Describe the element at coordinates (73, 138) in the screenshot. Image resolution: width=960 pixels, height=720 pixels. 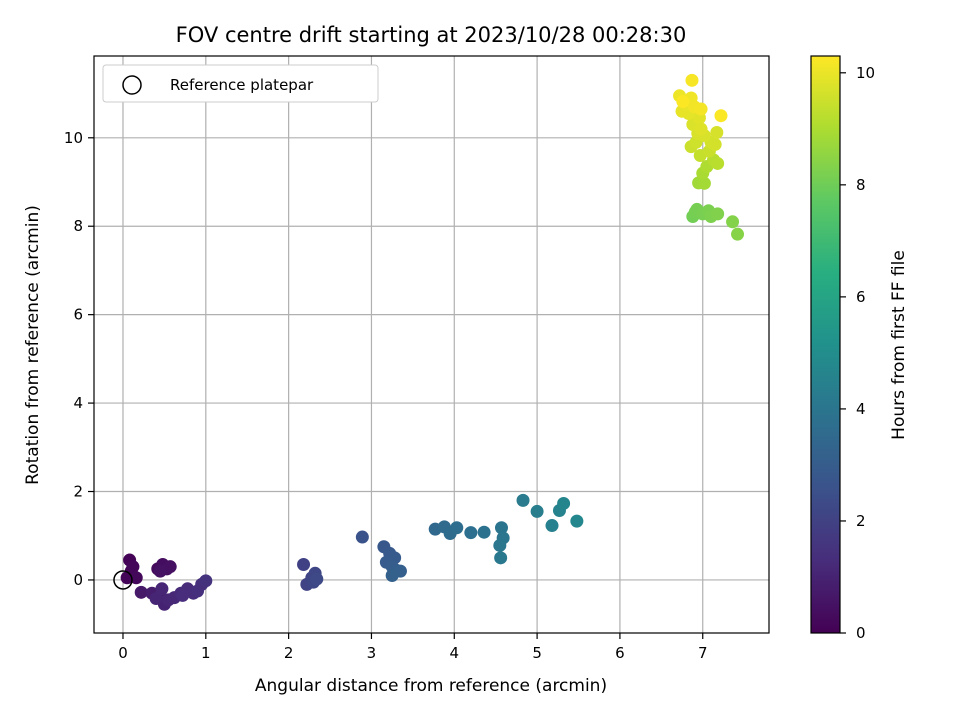
I see `y-tick-label: 10` at that location.